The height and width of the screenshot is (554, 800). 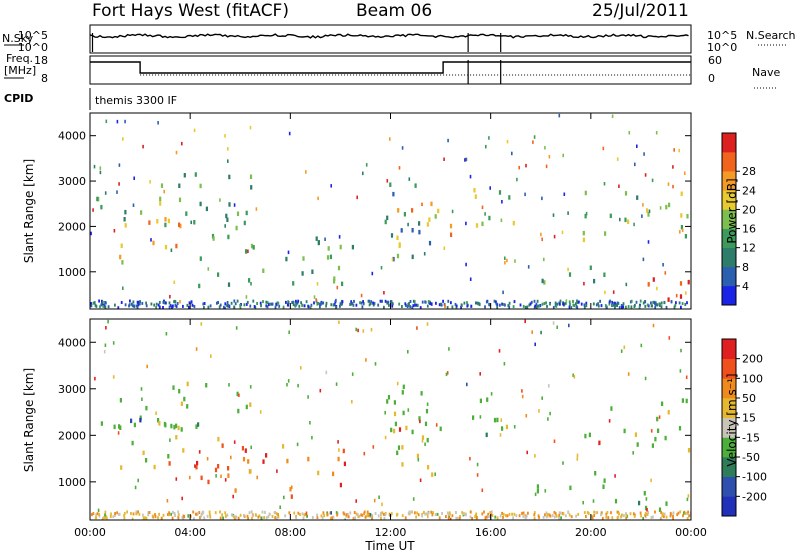 What do you see at coordinates (749, 398) in the screenshot?
I see `colorbar-tick-label: 50` at bounding box center [749, 398].